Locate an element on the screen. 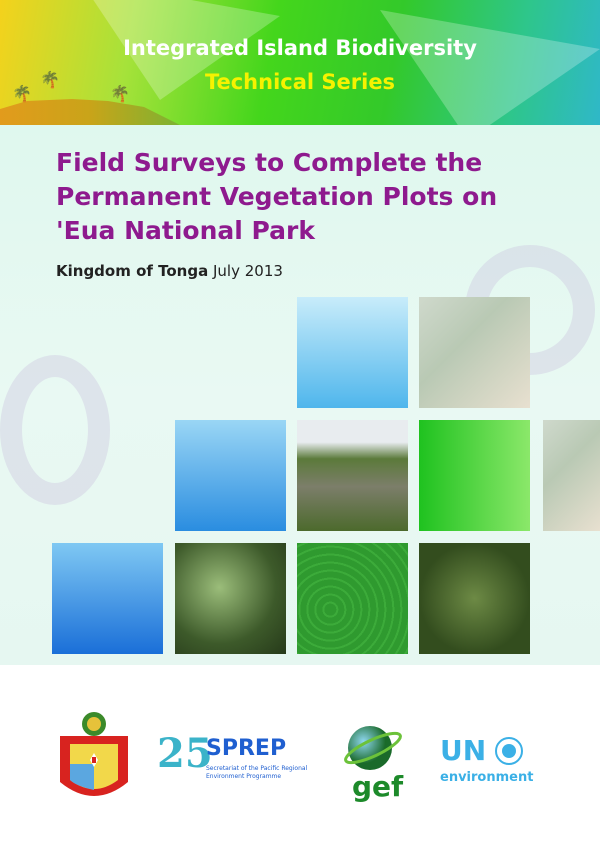  cliff-photo is located at coordinates (352, 475).